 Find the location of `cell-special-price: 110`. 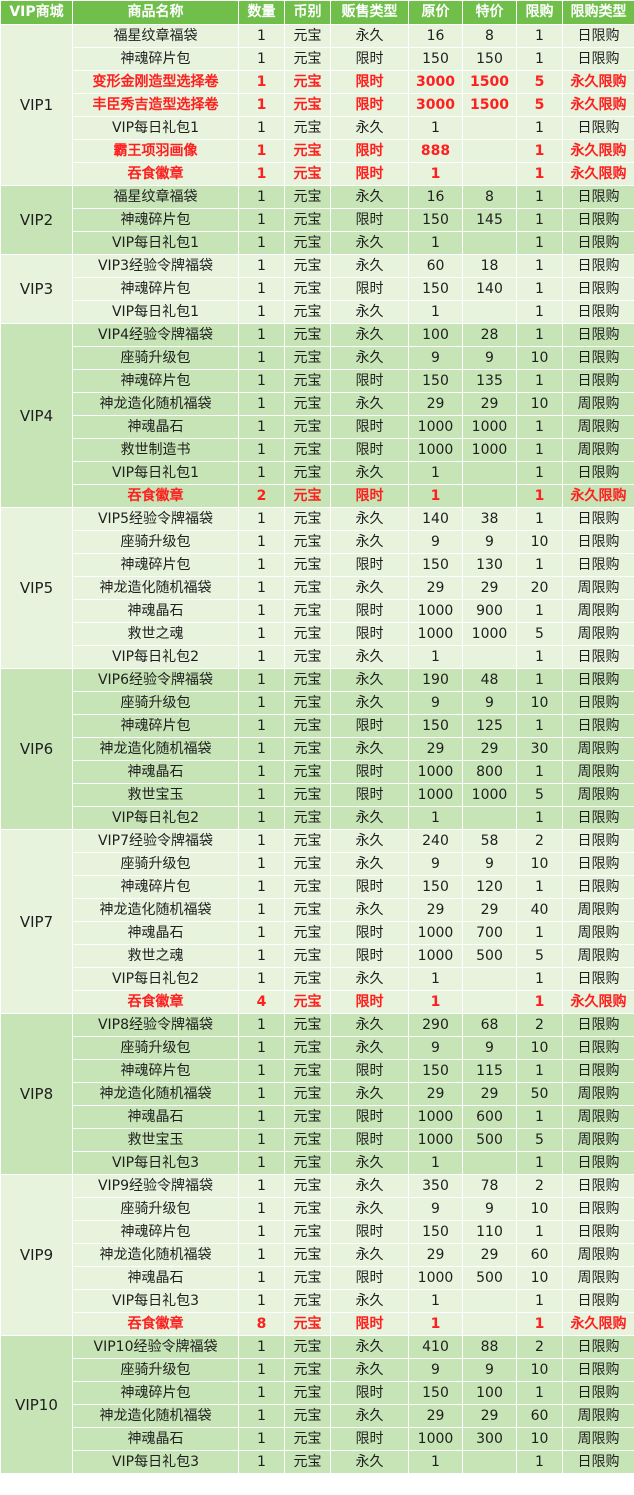

cell-special-price: 110 is located at coordinates (489, 1232).